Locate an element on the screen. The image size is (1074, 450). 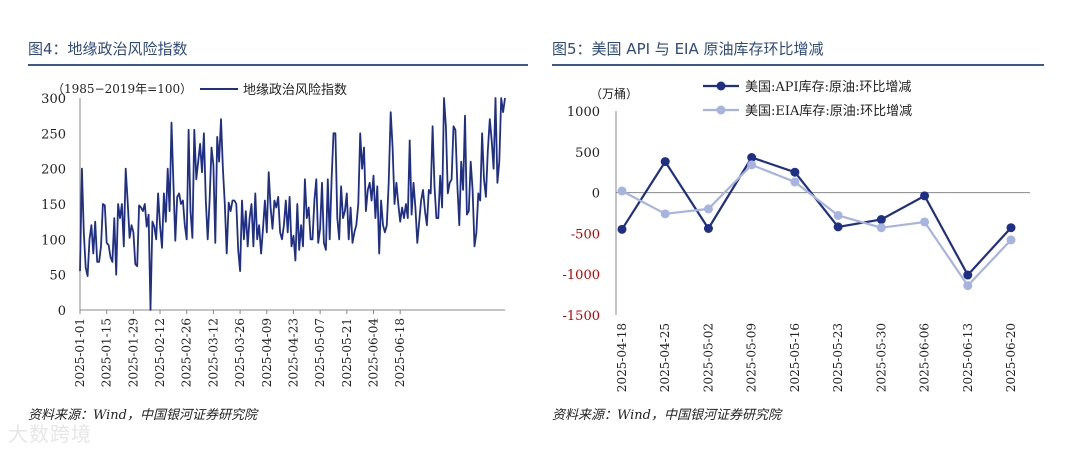
left-y-tick-label: 100 is located at coordinates (53, 240).